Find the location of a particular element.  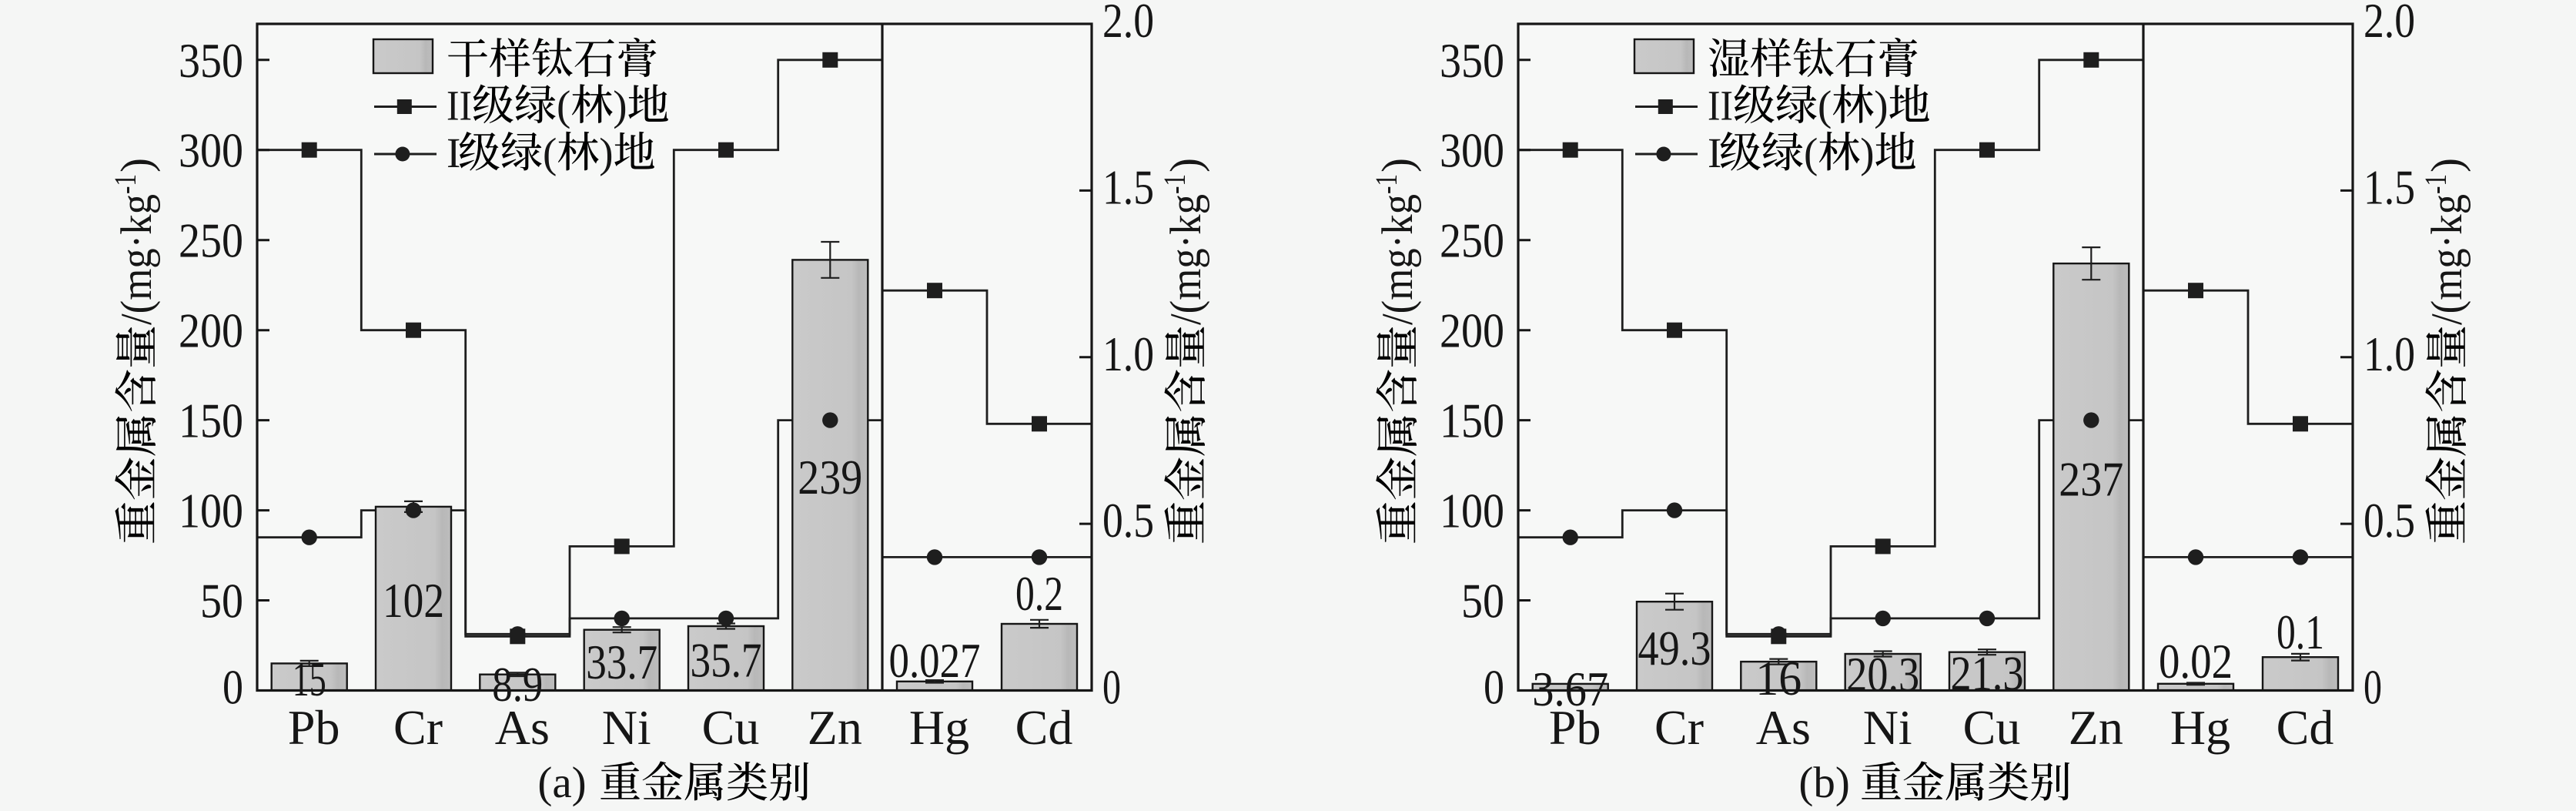

svg-text: 239 is located at coordinates (830, 477).